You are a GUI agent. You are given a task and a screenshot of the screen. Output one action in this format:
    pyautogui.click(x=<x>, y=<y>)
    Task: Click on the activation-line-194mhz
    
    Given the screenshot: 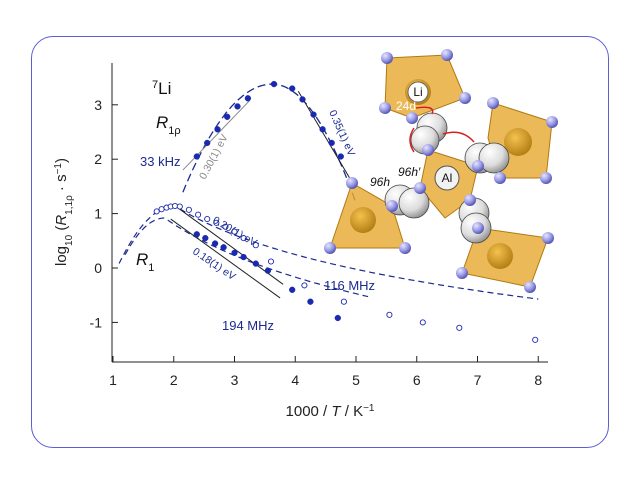 What is the action you would take?
    pyautogui.click(x=225, y=258)
    